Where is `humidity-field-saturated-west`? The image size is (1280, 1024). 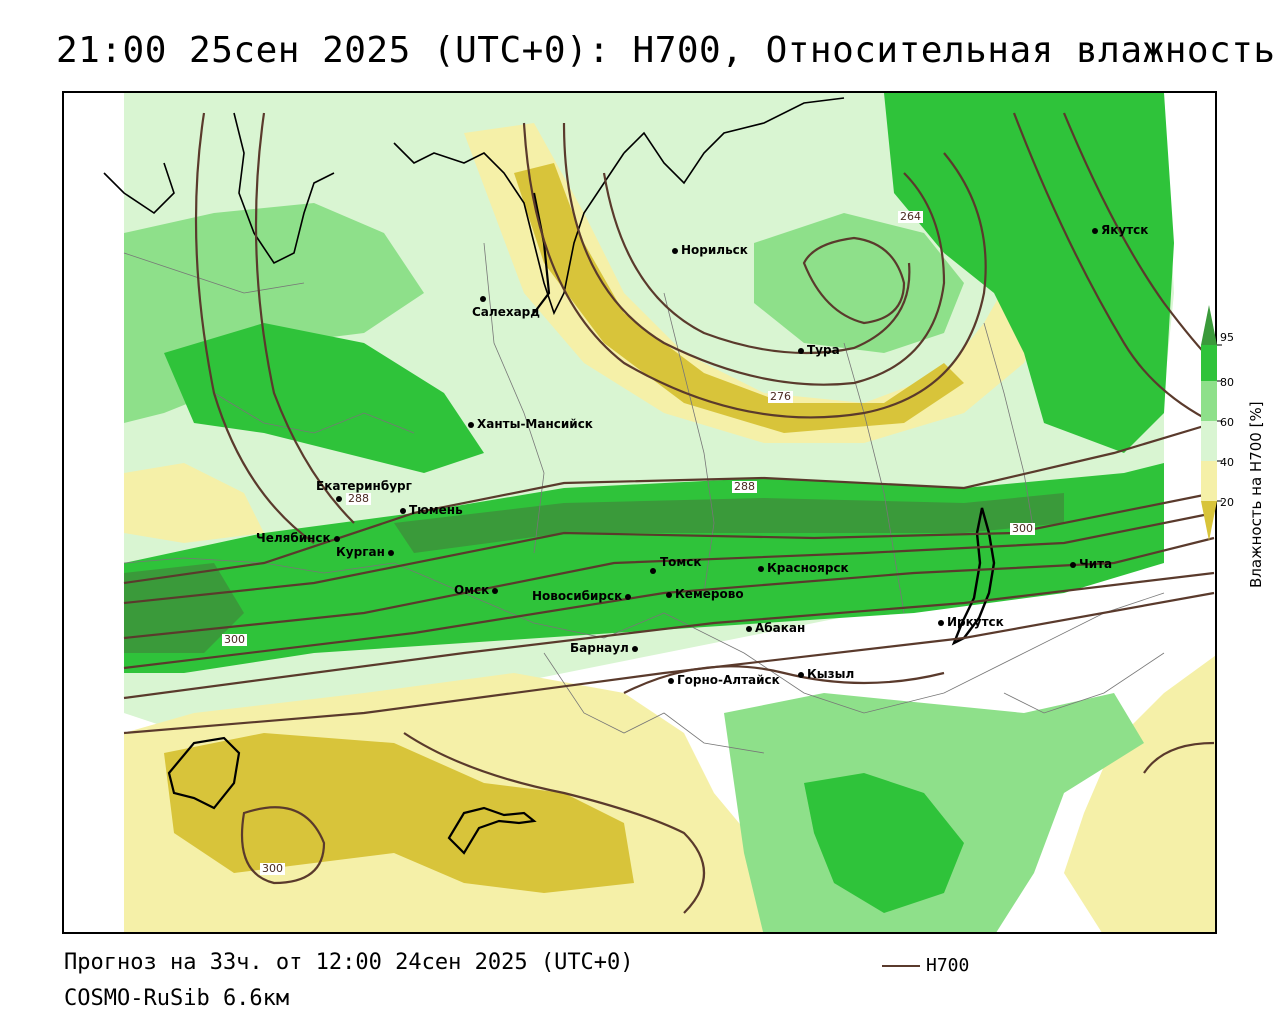
humidity-field-saturated-west is located at coordinates (184, 608).